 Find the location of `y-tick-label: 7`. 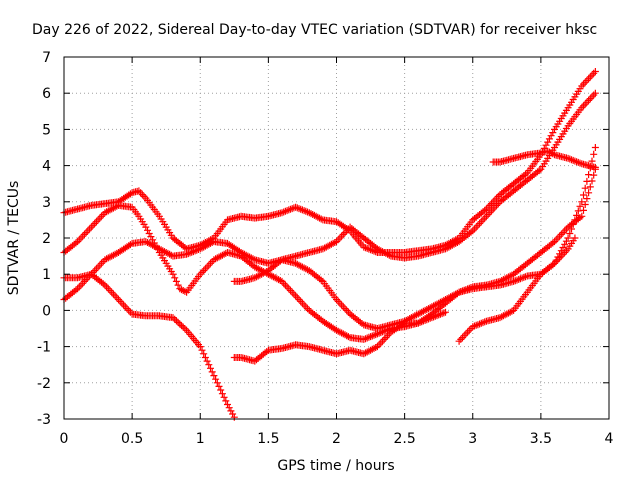

y-tick-label: 7 is located at coordinates (46, 58).